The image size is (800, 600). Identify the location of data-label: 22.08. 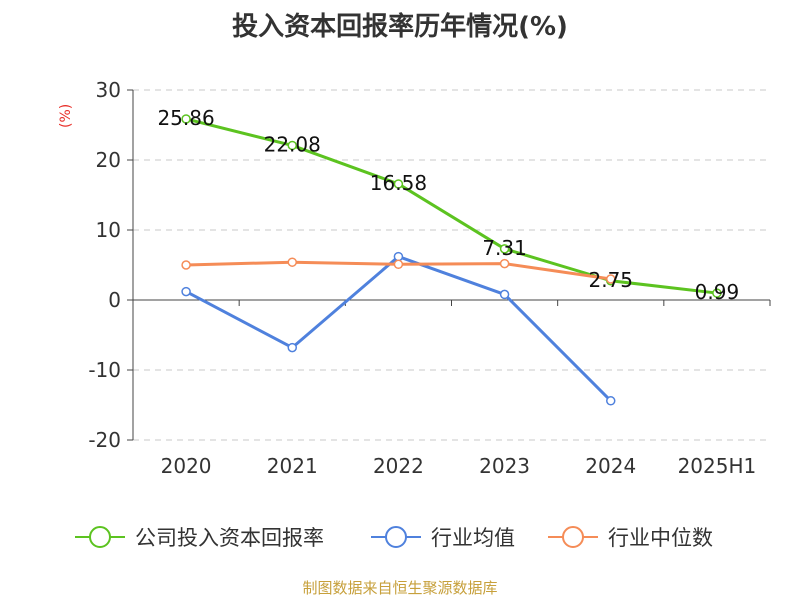
(292, 144).